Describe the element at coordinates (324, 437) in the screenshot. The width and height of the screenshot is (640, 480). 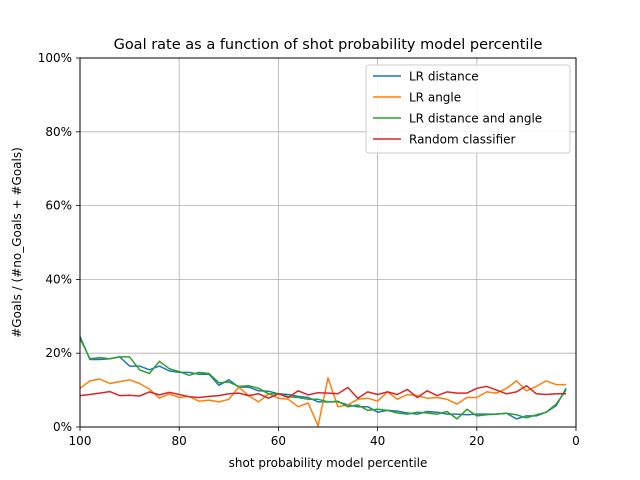
I see `x-axis-ticks: 100 80 60 40 20 0` at that location.